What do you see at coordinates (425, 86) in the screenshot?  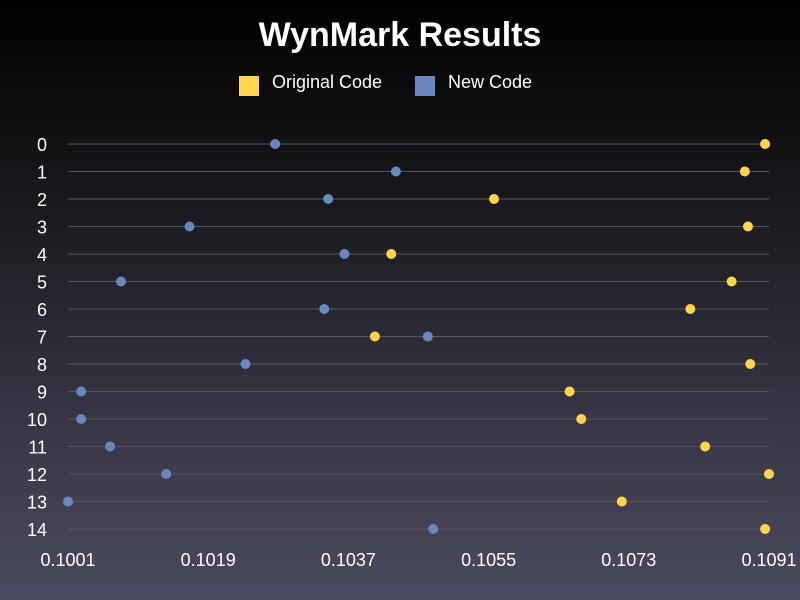 I see `legend-swatch-new-code` at bounding box center [425, 86].